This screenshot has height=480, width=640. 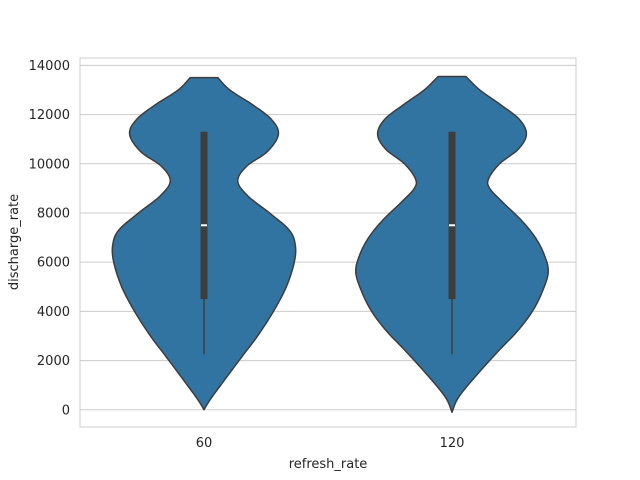 I want to click on y-tick-label: 14000, so click(x=49, y=66).